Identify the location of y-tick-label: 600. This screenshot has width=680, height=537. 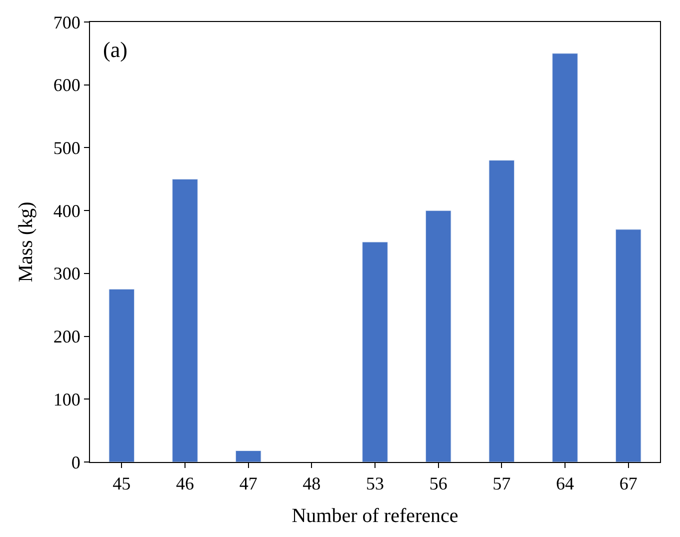
(66, 85).